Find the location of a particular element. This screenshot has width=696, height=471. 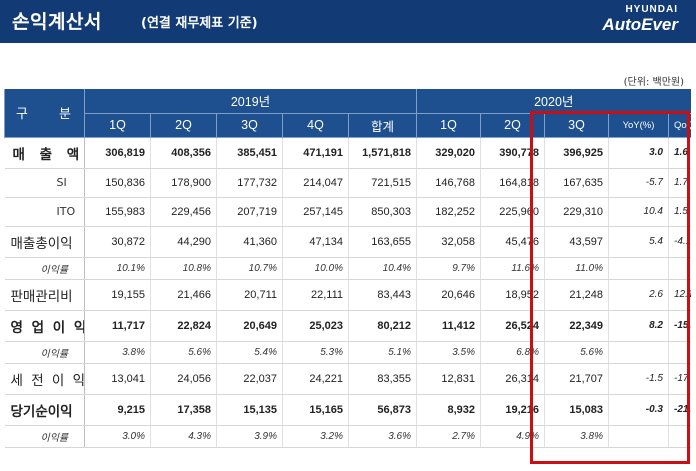

col-qoq: QoQ(%) is located at coordinates (679, 125).